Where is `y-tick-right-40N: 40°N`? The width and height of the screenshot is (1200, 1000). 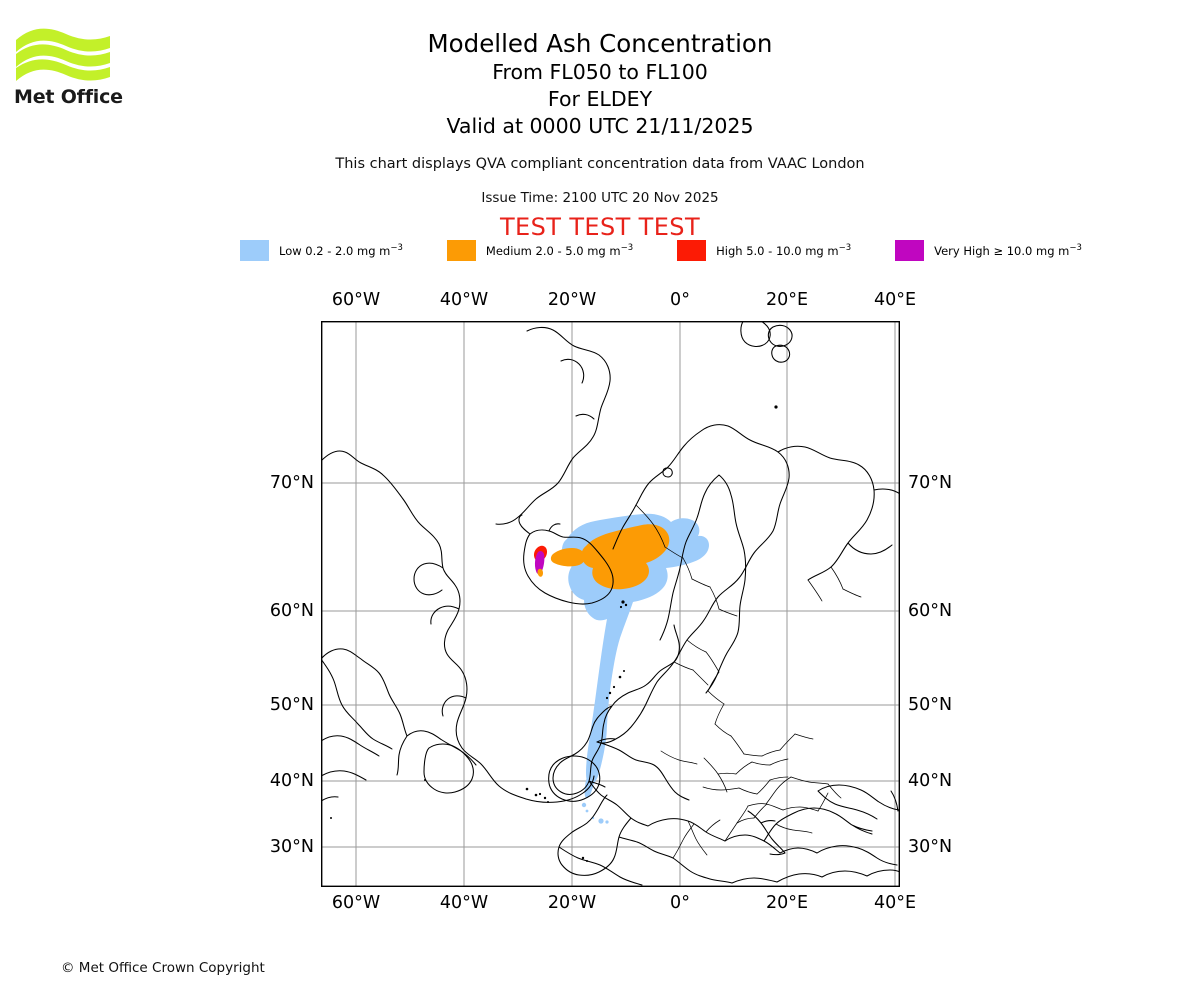 y-tick-right-40N: 40°N is located at coordinates (930, 781).